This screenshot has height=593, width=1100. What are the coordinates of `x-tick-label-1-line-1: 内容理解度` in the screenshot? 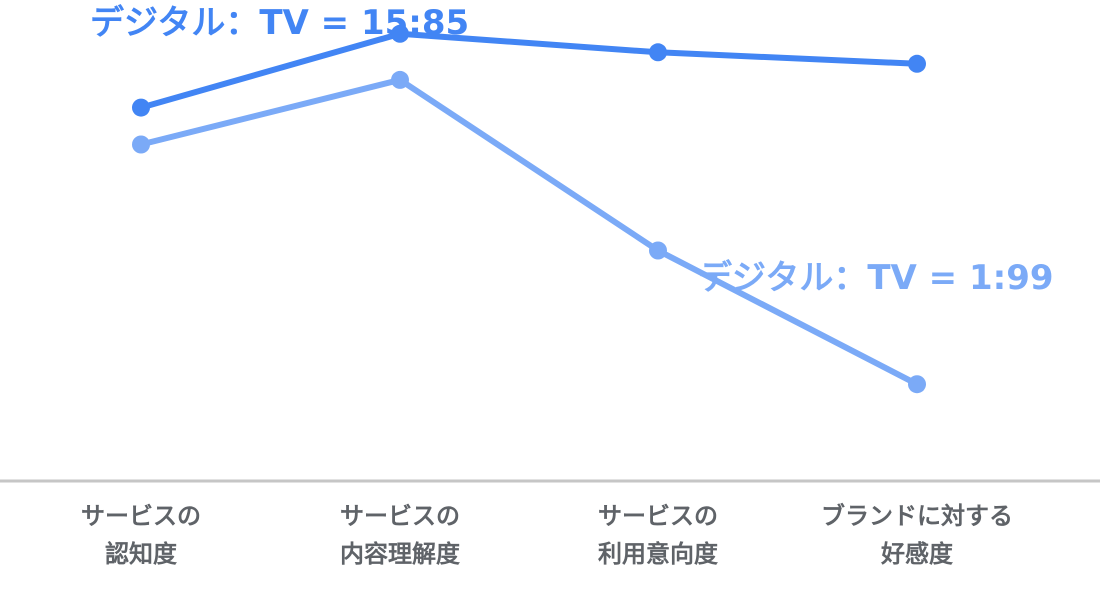 It's located at (400, 554).